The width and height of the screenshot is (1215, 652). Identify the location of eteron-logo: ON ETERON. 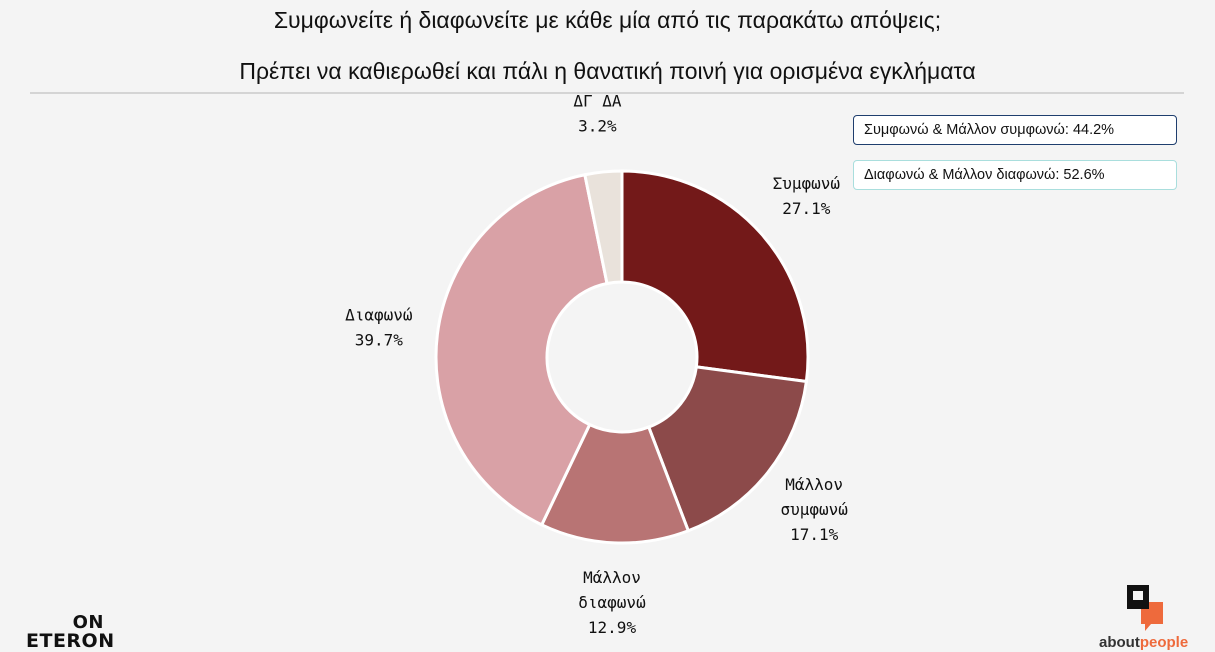
(70, 632).